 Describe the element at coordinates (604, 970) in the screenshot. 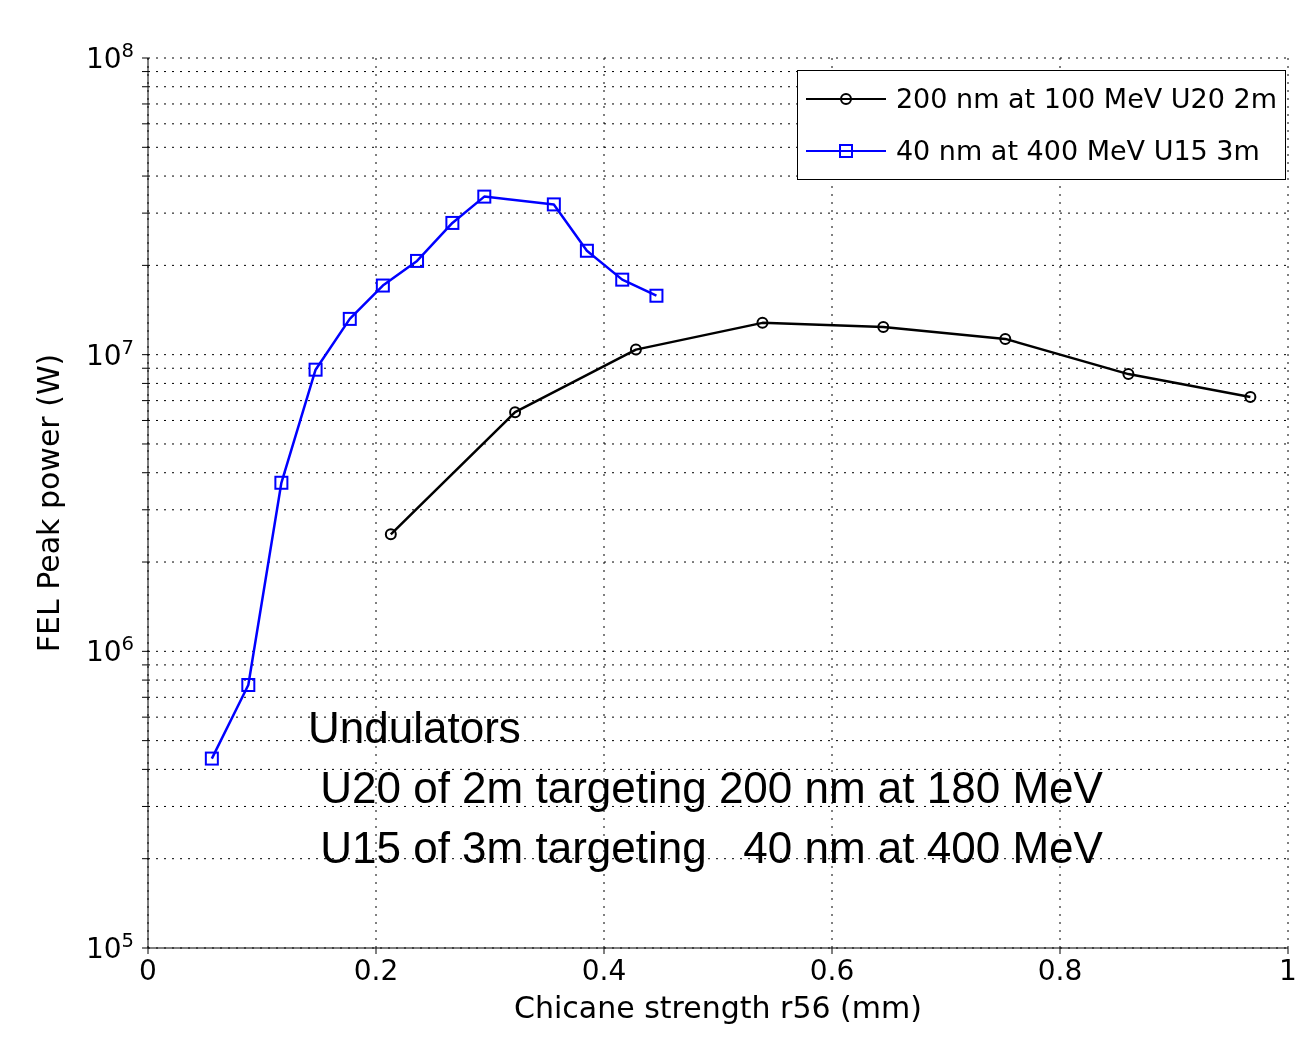

I see `x-tick-label: 0.4` at that location.